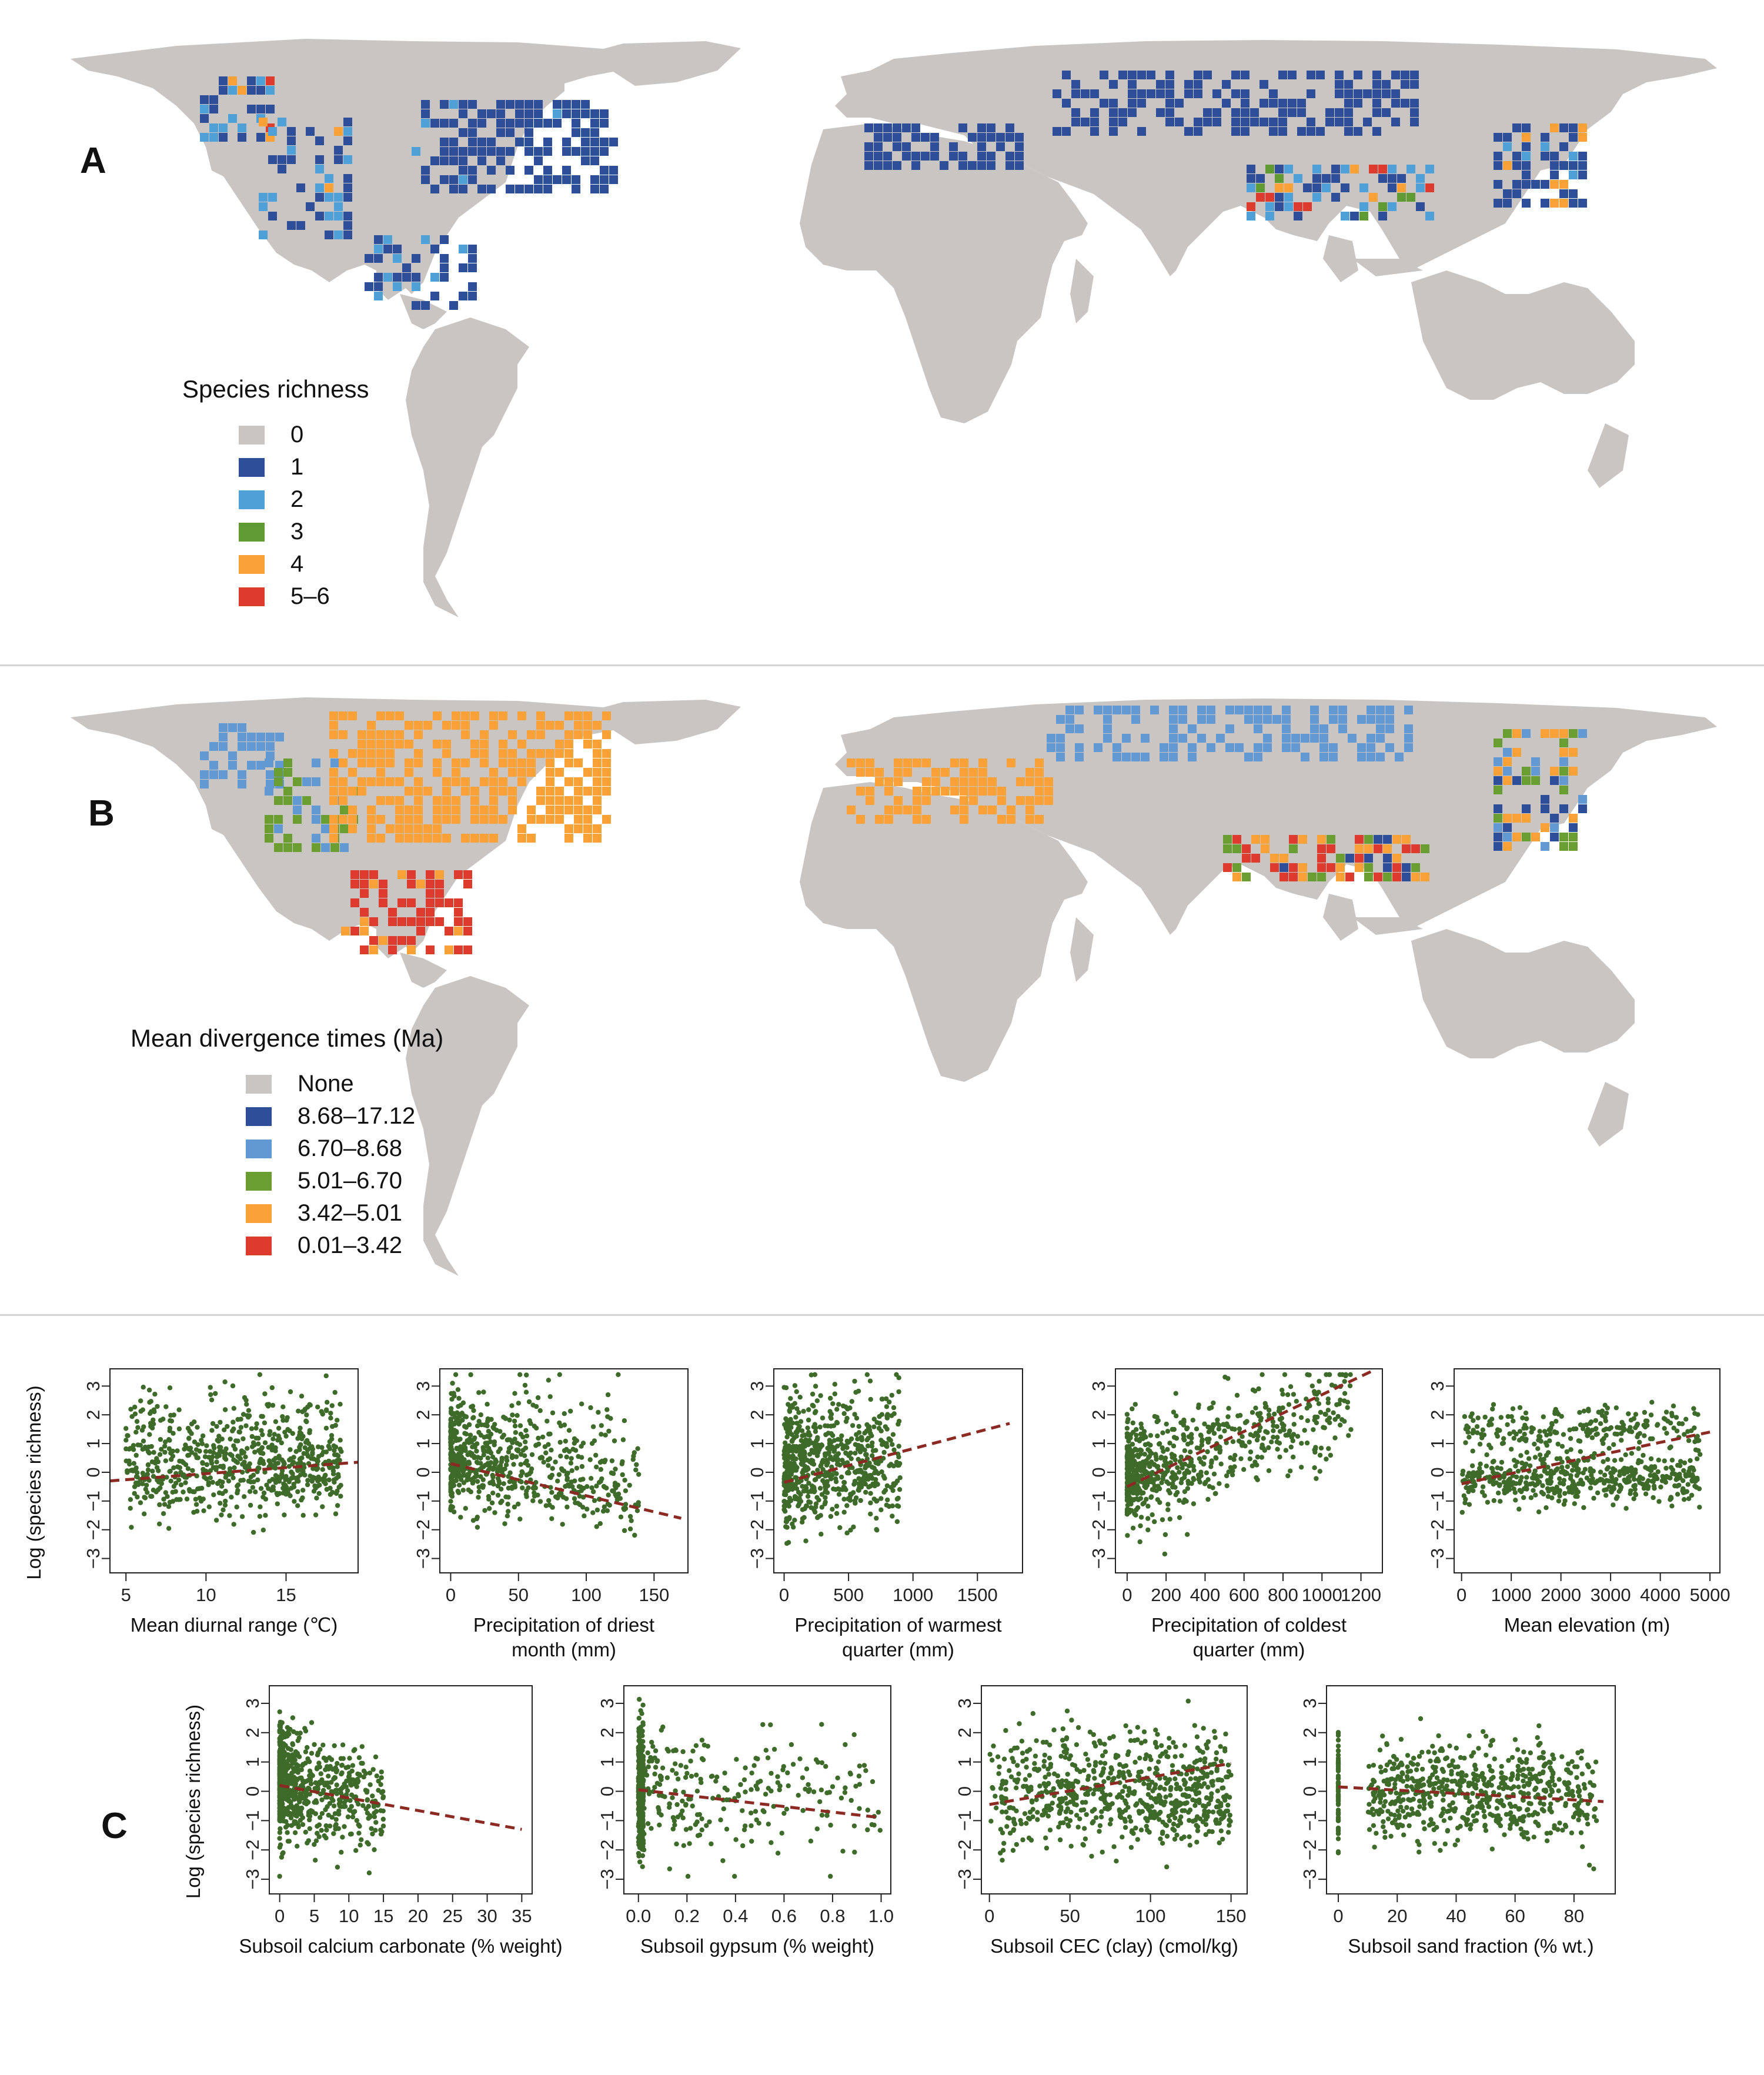 The width and height of the screenshot is (1764, 2075). I want to click on divider, so click(882, 665).